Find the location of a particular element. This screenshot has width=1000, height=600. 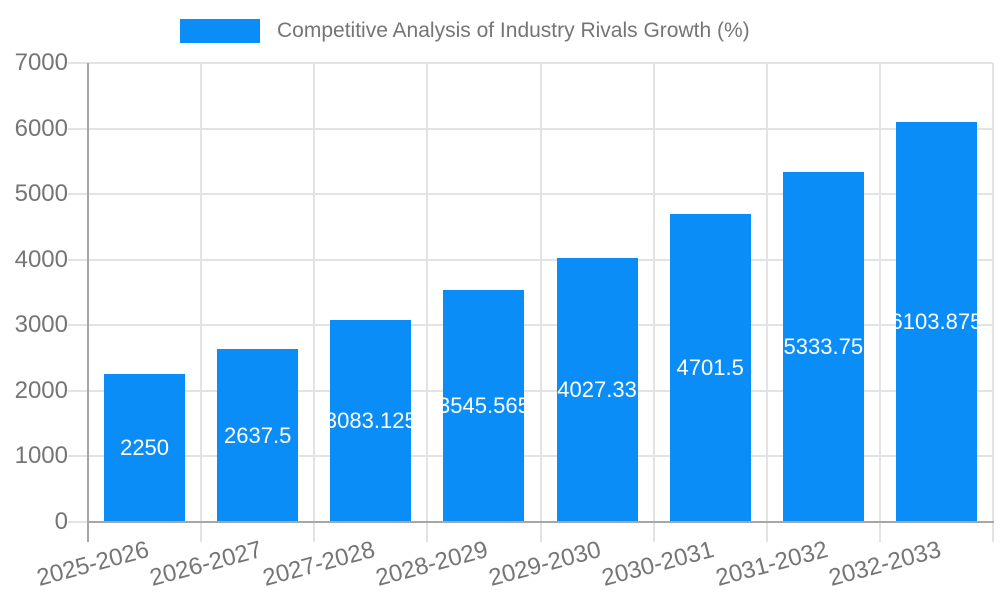

y-axis-tick-label: 3000 is located at coordinates (41, 325).